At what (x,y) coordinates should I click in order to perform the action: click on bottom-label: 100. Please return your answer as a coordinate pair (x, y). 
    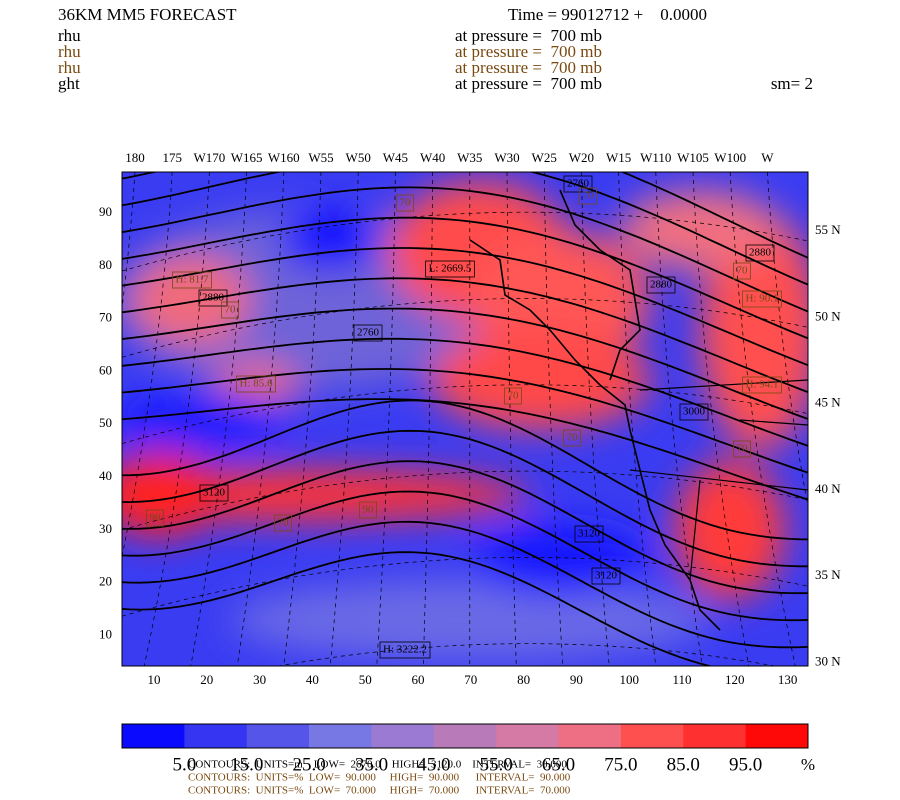
    Looking at the image, I should click on (629, 679).